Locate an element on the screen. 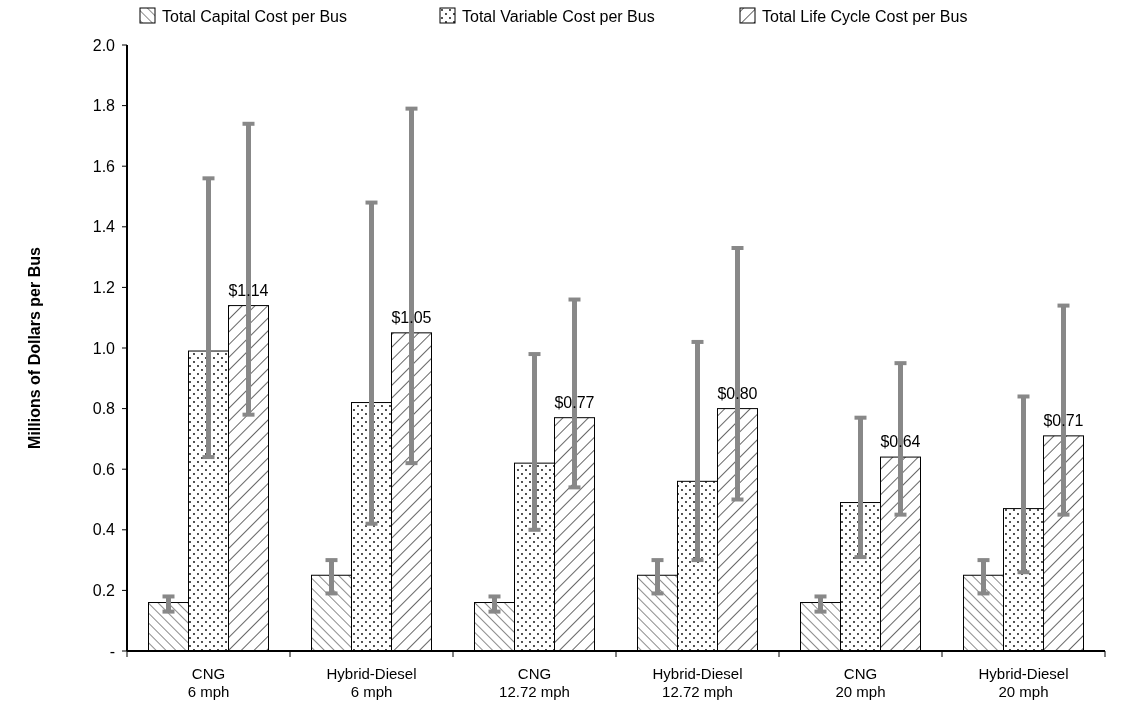 Image resolution: width=1122 pixels, height=714 pixels. x-tick-label: Hybrid-Diesel 20 mph is located at coordinates (1023, 682).